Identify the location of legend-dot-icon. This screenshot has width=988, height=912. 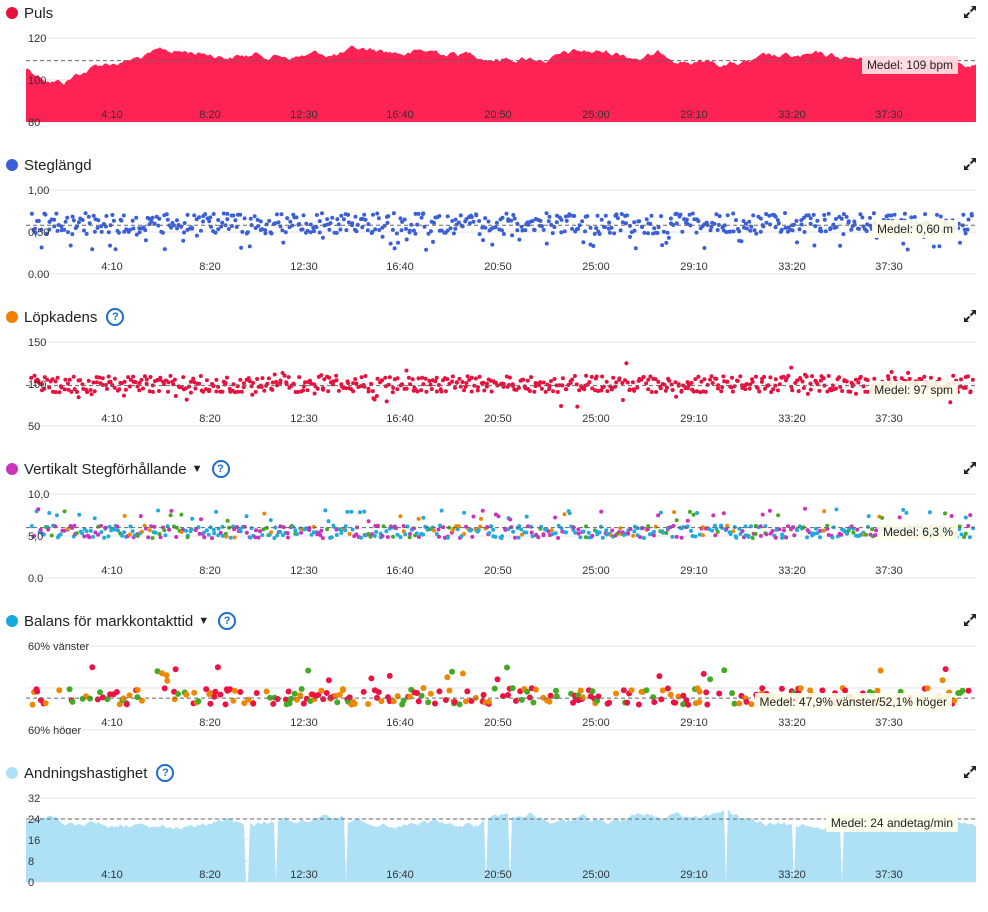
(12, 317).